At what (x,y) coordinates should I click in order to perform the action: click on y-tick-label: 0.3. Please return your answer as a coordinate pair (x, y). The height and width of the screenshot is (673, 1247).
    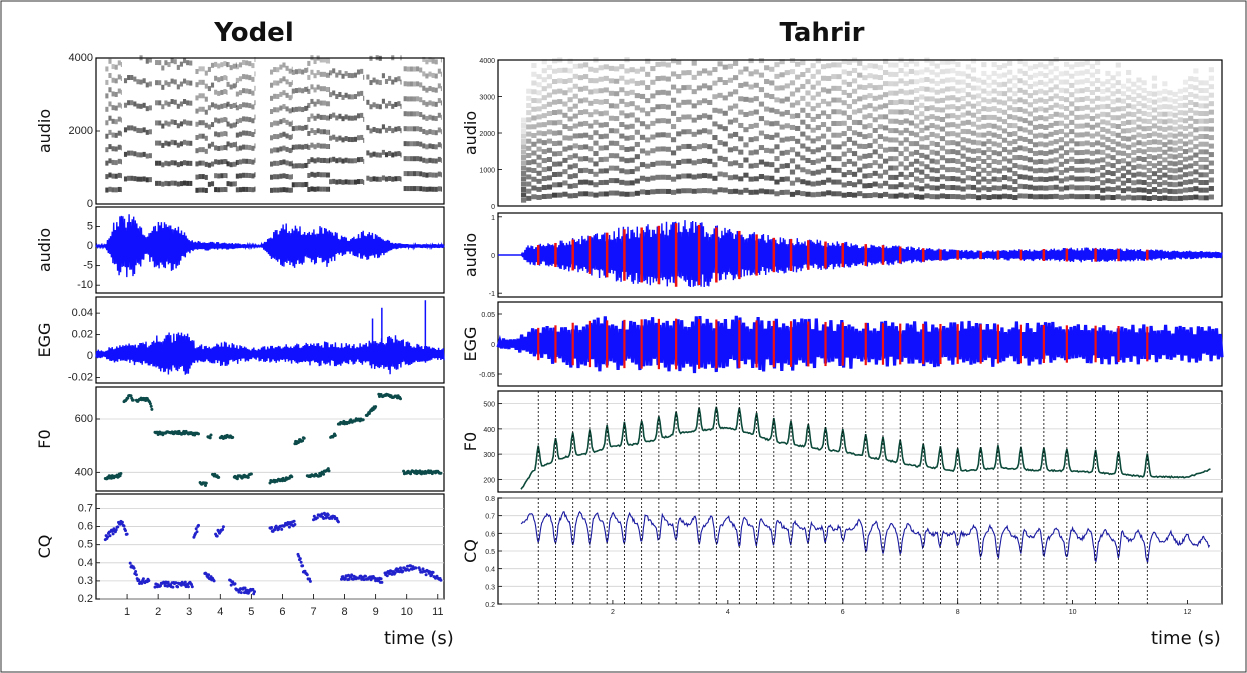
    Looking at the image, I should click on (490, 587).